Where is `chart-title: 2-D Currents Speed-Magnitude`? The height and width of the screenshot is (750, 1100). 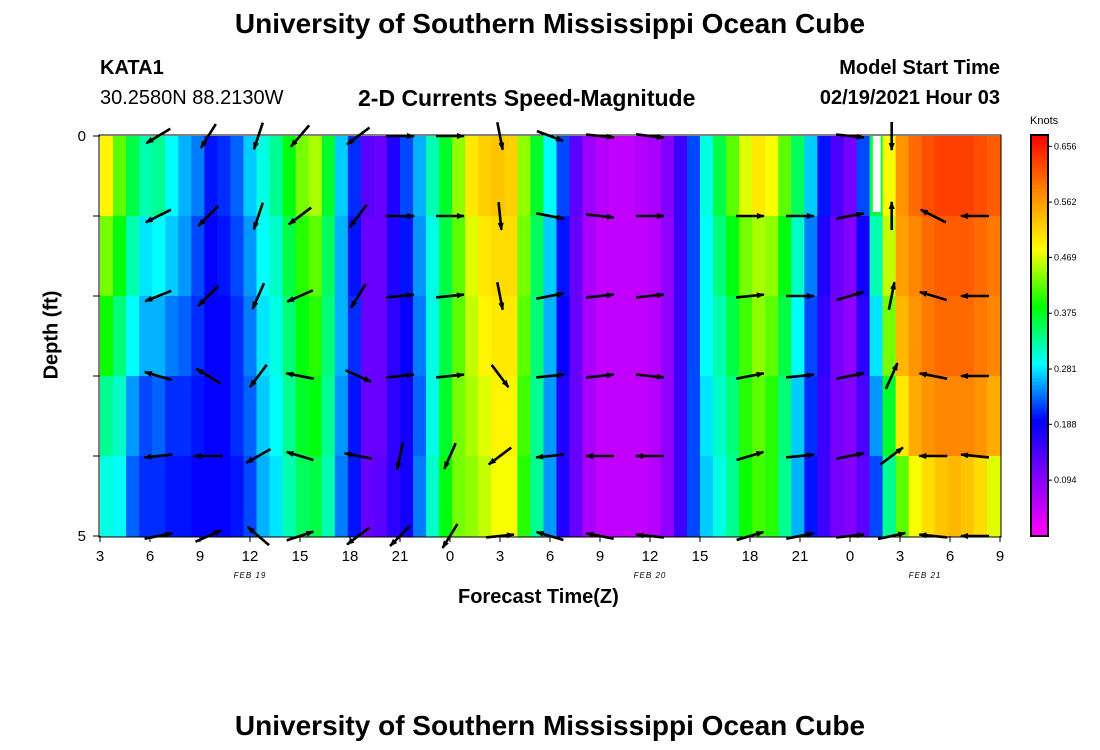 chart-title: 2-D Currents Speed-Magnitude is located at coordinates (527, 98).